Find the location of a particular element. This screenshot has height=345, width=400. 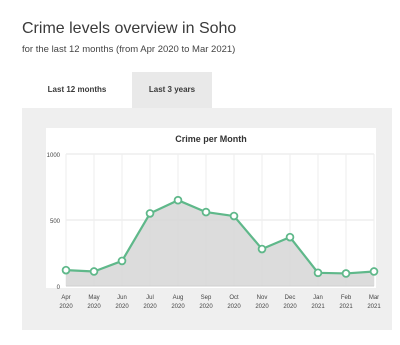

tab-last-12-months: Last 12 months is located at coordinates (77, 91).